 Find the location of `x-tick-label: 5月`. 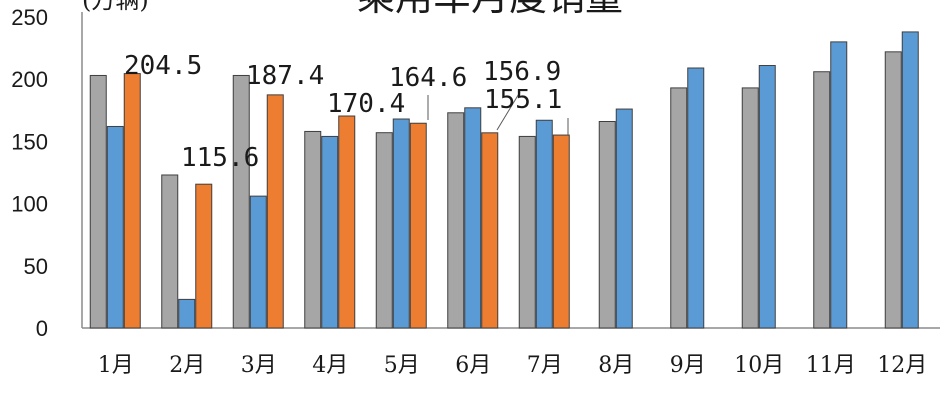

x-tick-label: 5月 is located at coordinates (402, 365).